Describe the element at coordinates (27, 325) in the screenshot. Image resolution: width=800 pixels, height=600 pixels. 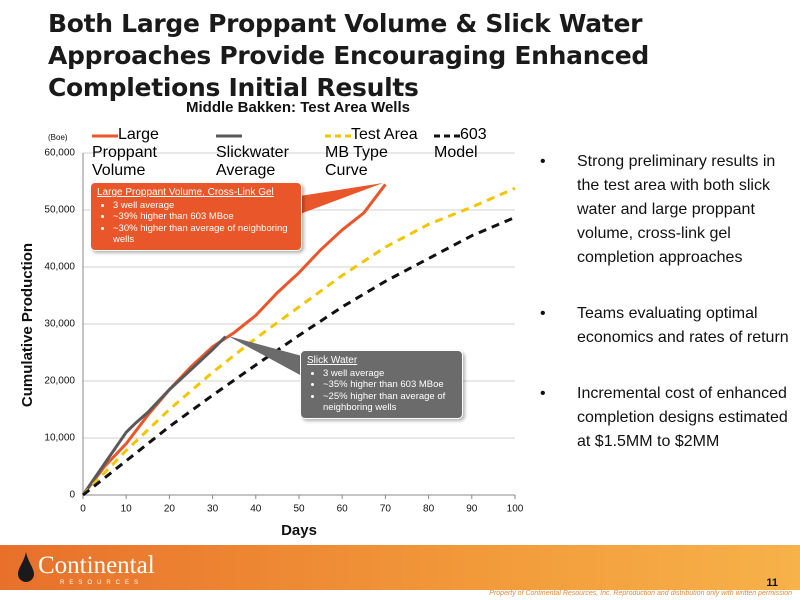
I see `y-axis-title: Cumulative Production` at that location.